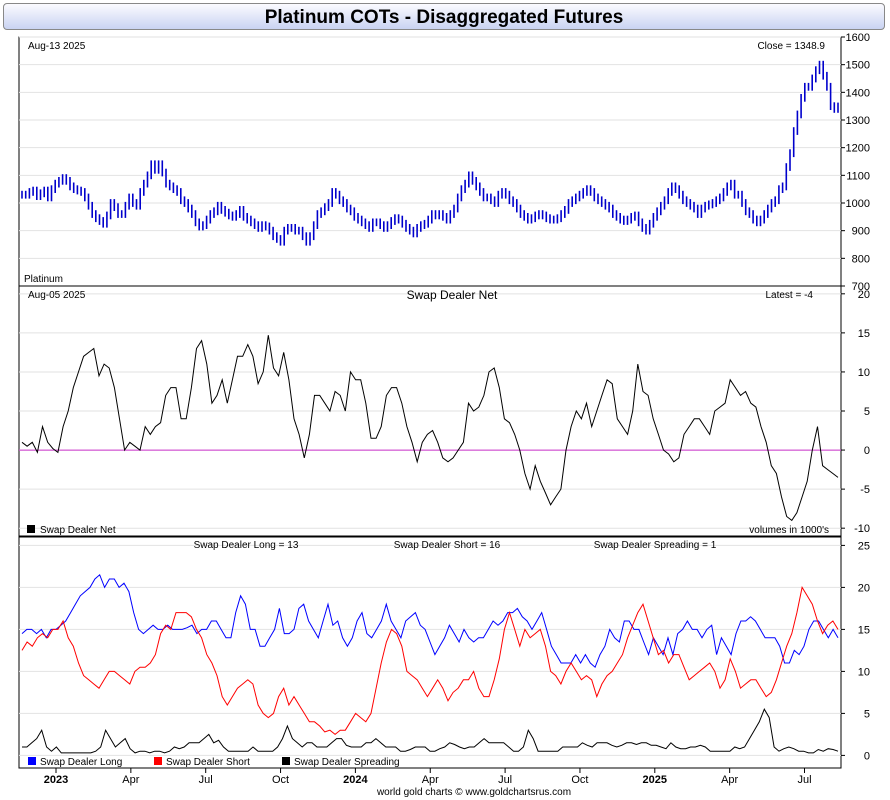 This screenshot has width=890, height=800. Describe the element at coordinates (864, 630) in the screenshot. I see `positions-y-tick-label: 15` at that location.